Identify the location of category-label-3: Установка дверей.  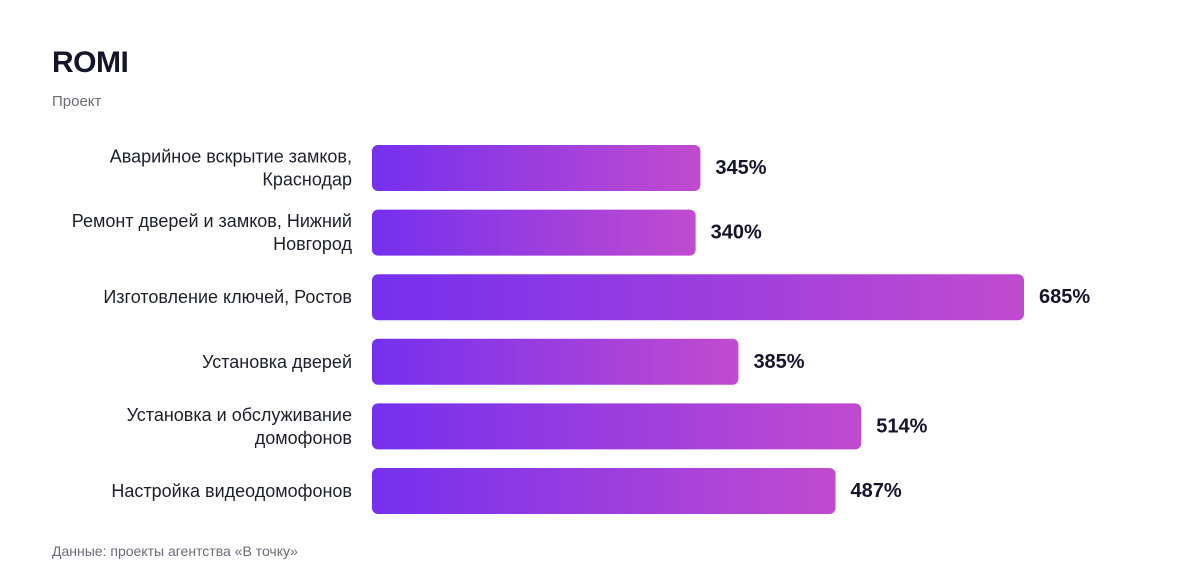
(277, 362).